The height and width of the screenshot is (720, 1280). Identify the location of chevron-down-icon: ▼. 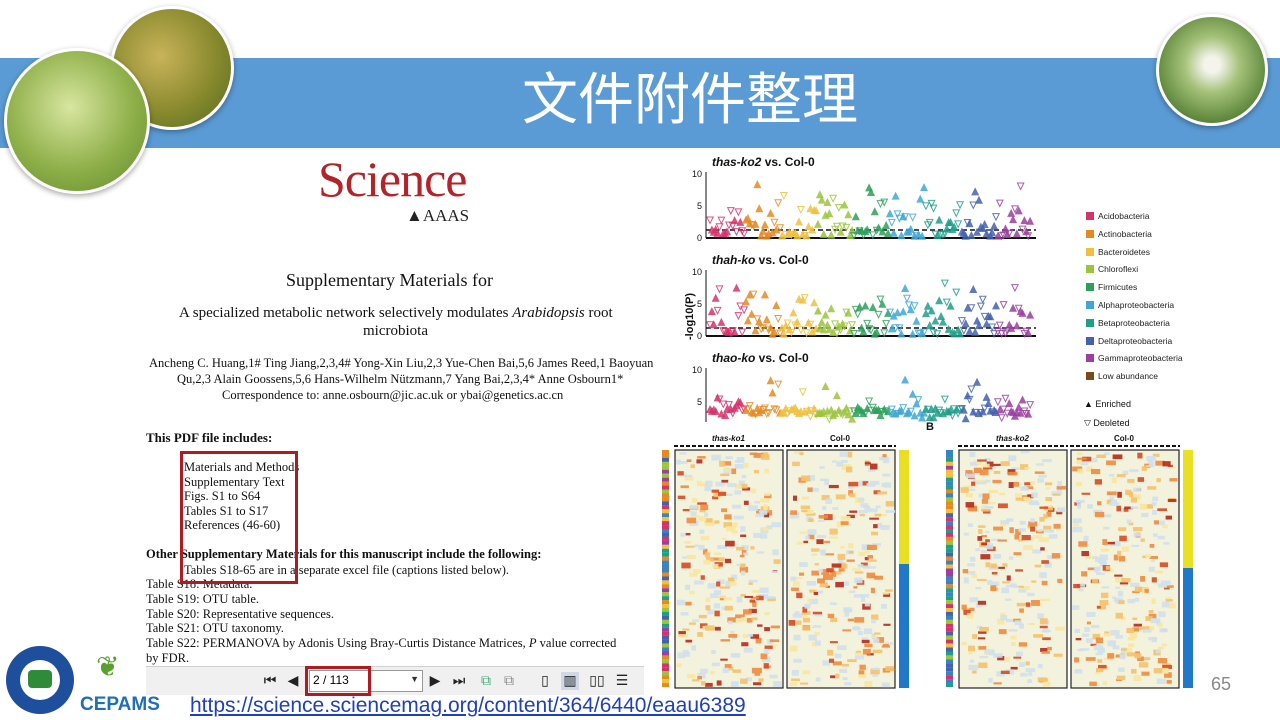
(414, 679).